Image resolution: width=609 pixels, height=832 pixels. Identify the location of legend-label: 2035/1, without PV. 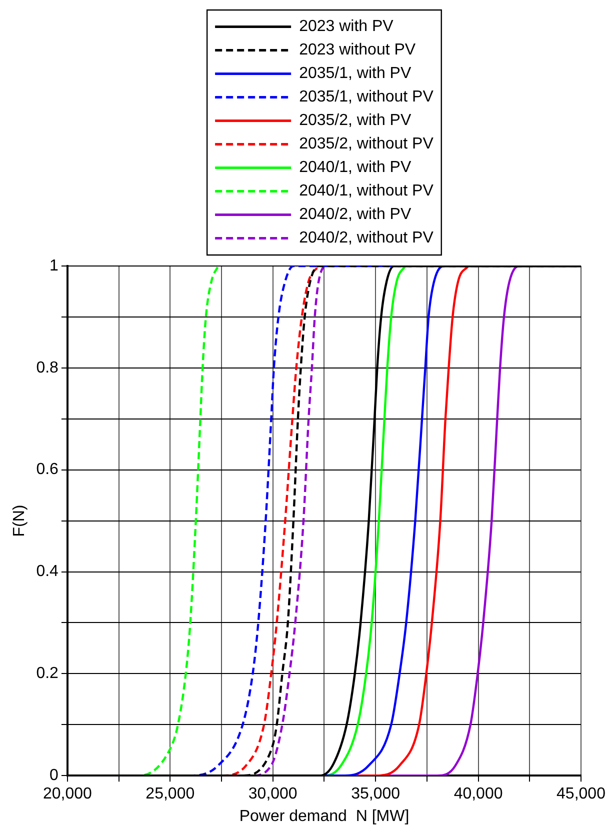
(366, 97).